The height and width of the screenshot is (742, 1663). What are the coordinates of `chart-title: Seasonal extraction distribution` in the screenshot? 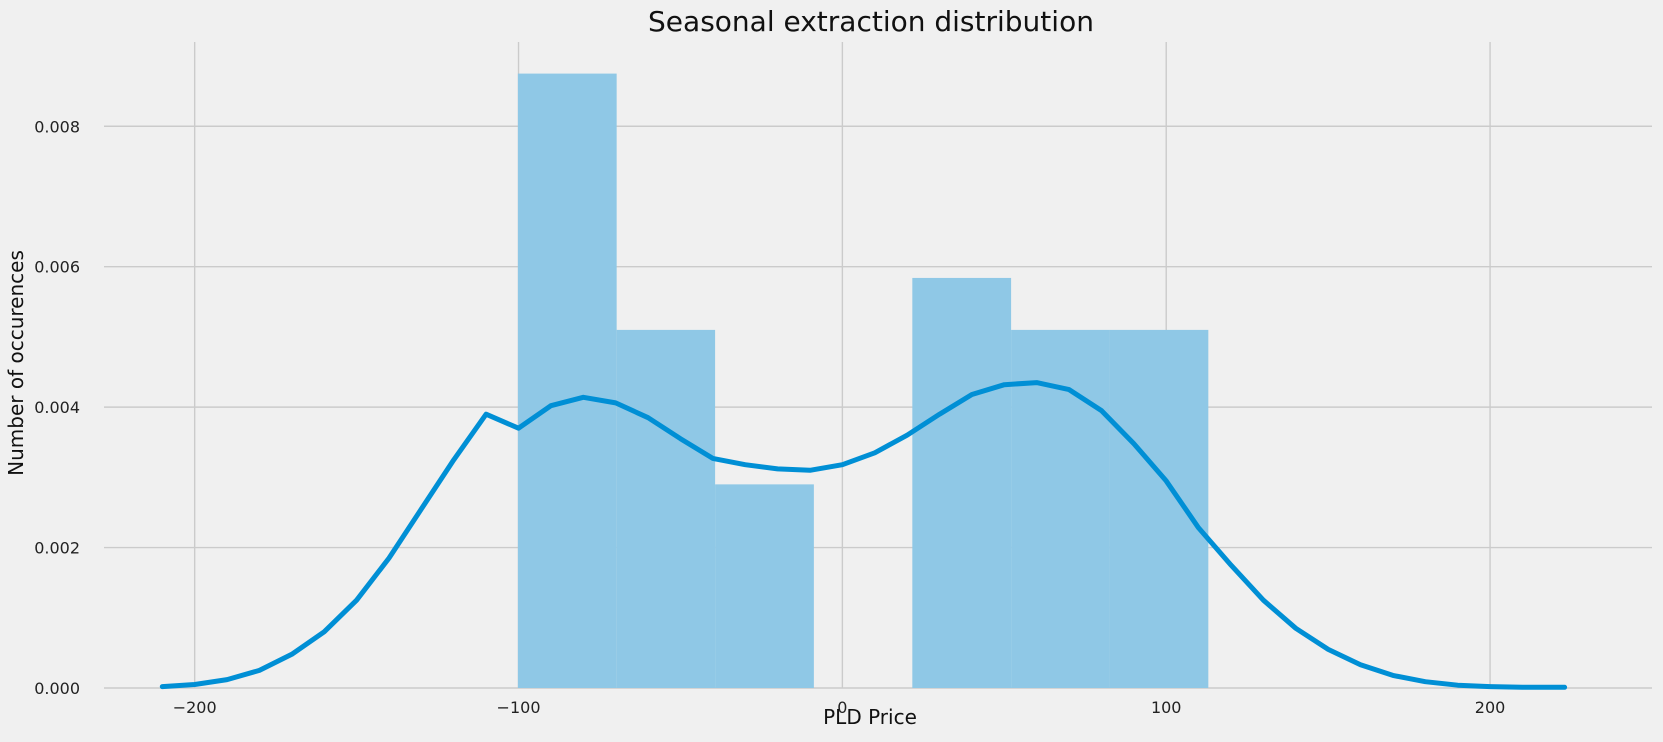 It's located at (871, 21).